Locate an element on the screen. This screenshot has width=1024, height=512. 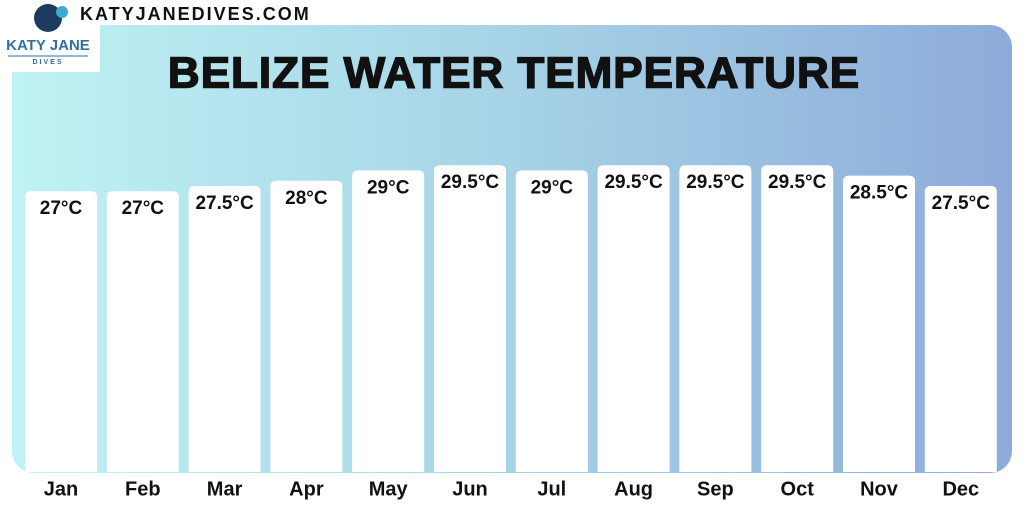
logo-text: KATY JANE is located at coordinates (48, 45).